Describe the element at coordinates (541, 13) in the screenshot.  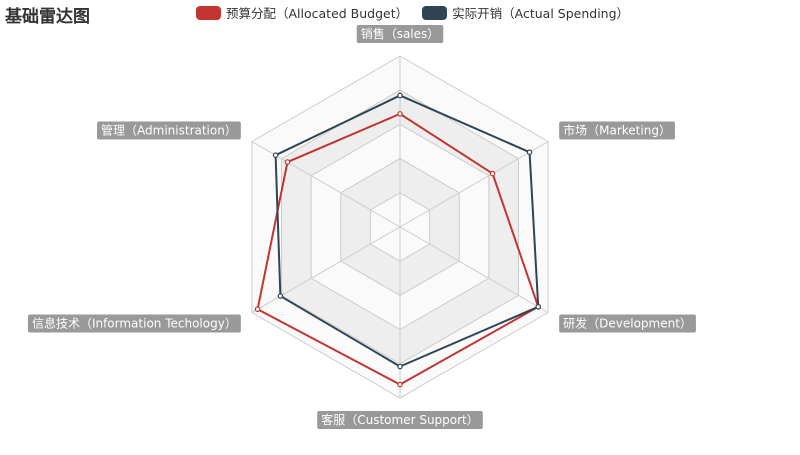
I see `legend-label-actual-spending: 实际开销（Actual Spending）` at that location.